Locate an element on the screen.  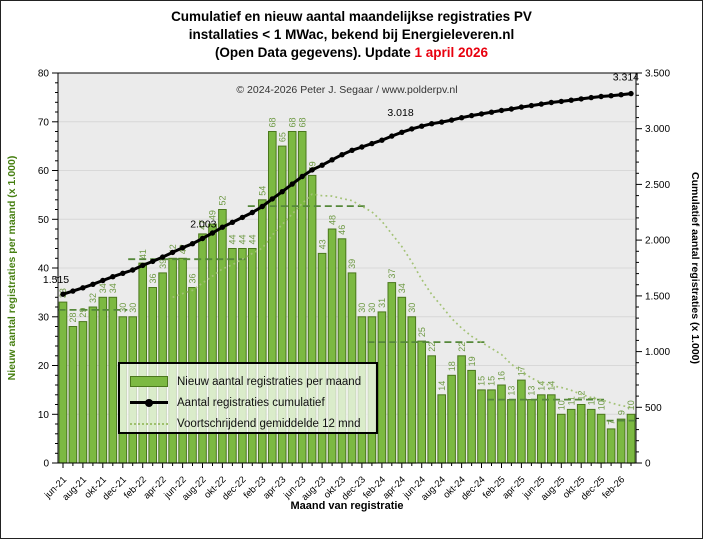
cumulative-milestone-label: 3.018 is located at coordinates (400, 113).